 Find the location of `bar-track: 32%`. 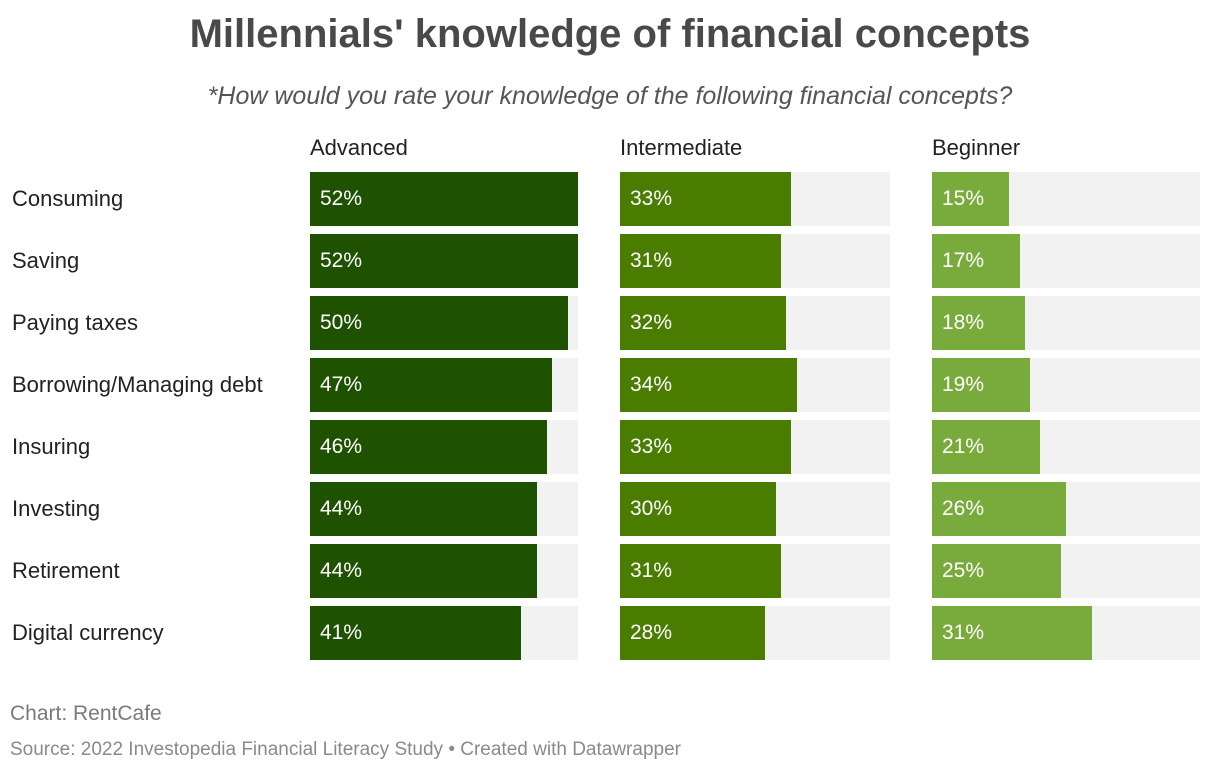

bar-track: 32% is located at coordinates (755, 323).